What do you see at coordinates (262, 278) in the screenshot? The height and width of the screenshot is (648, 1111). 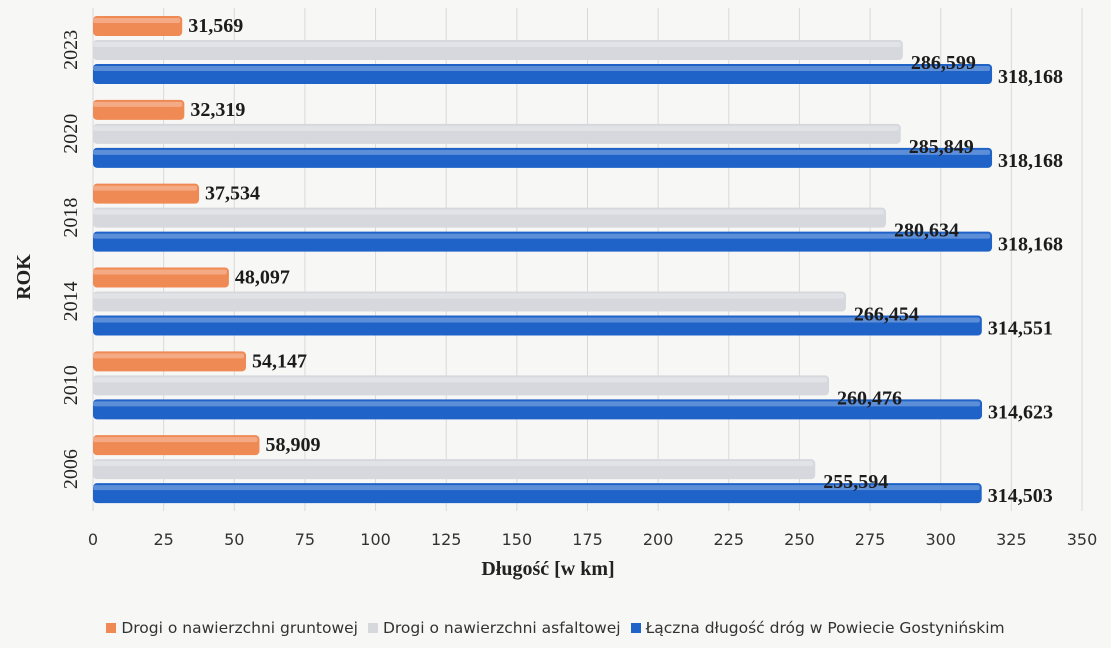 I see `data-label: 48,097` at bounding box center [262, 278].